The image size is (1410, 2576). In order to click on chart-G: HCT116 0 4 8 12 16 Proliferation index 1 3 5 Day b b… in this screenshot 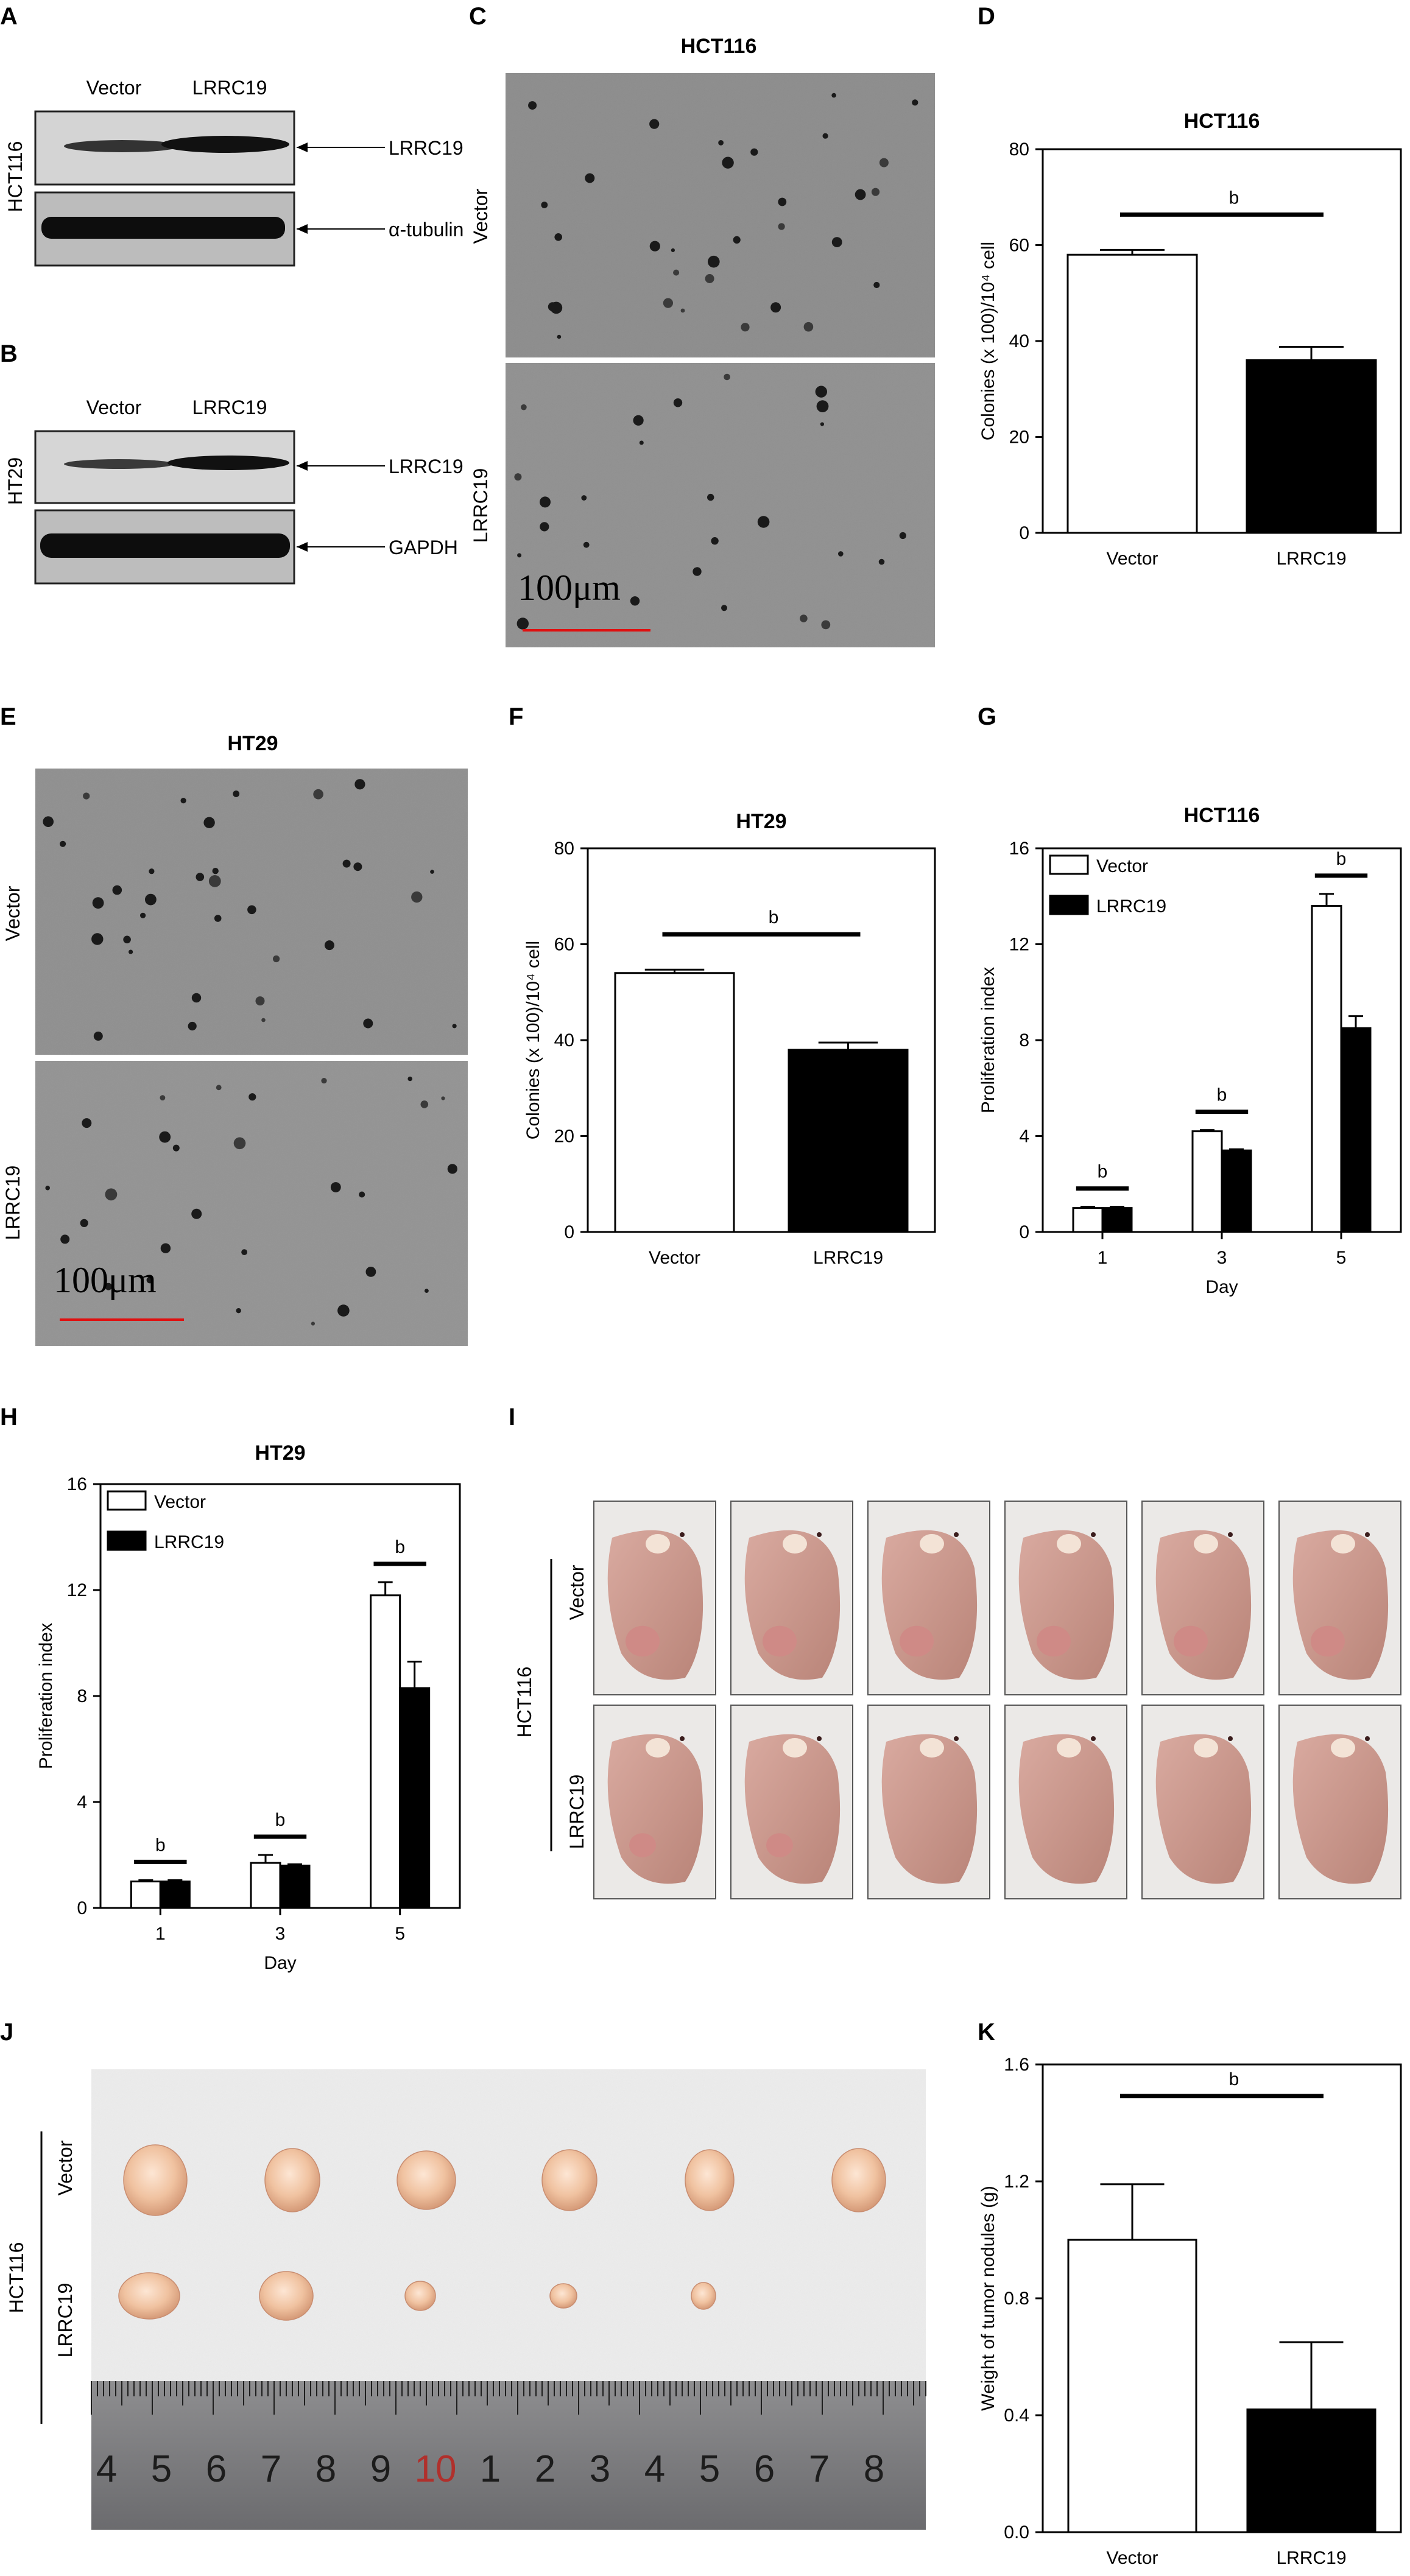, I will do `click(1190, 1050)`.